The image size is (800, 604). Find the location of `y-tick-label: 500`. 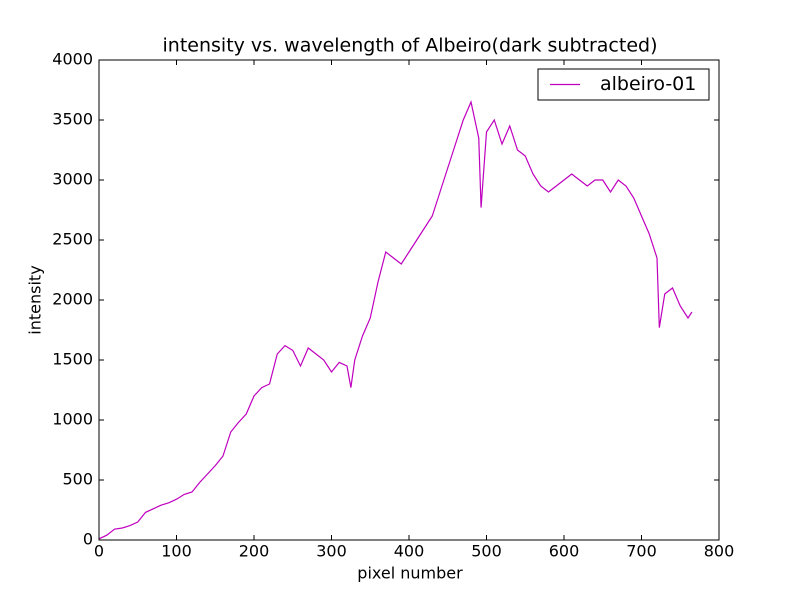

y-tick-label: 500 is located at coordinates (77, 479).